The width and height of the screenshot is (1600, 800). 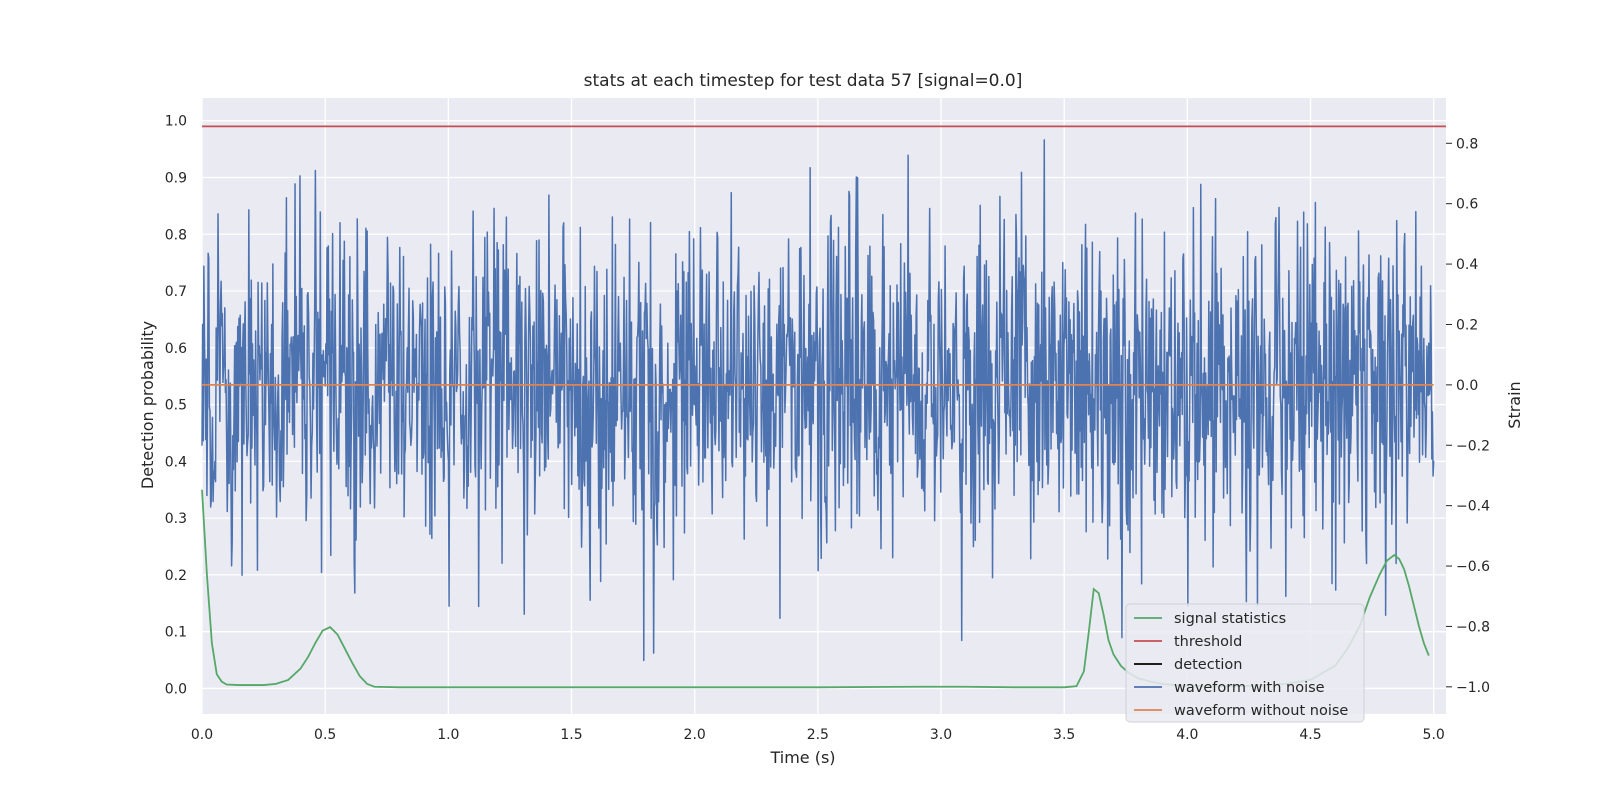 What do you see at coordinates (1249, 688) in the screenshot?
I see `legend-entry: waveform with noise` at bounding box center [1249, 688].